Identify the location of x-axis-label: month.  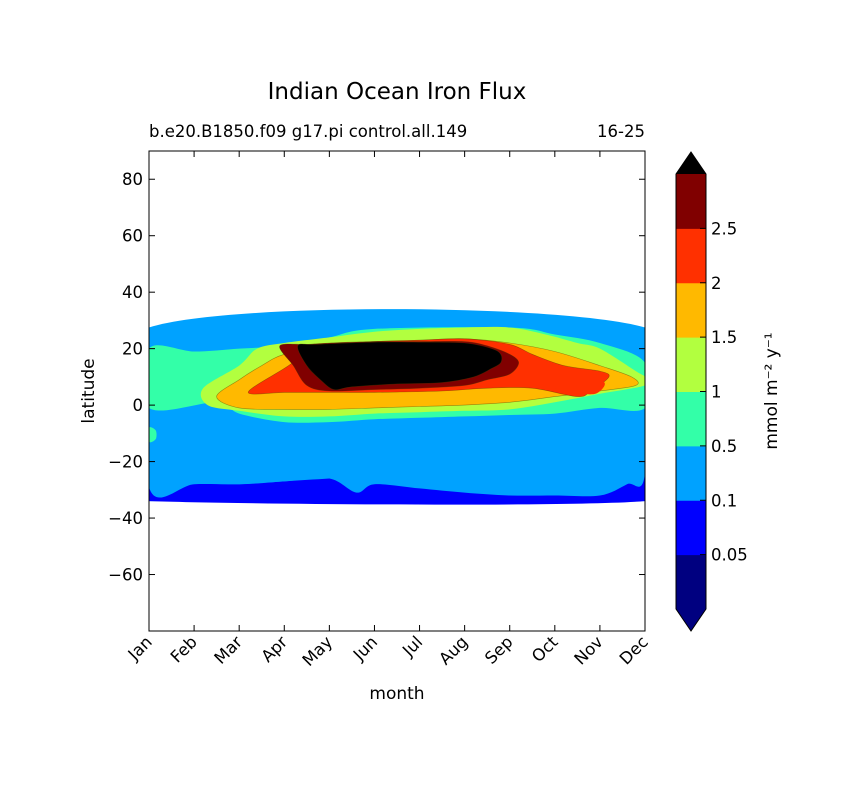
(396, 694).